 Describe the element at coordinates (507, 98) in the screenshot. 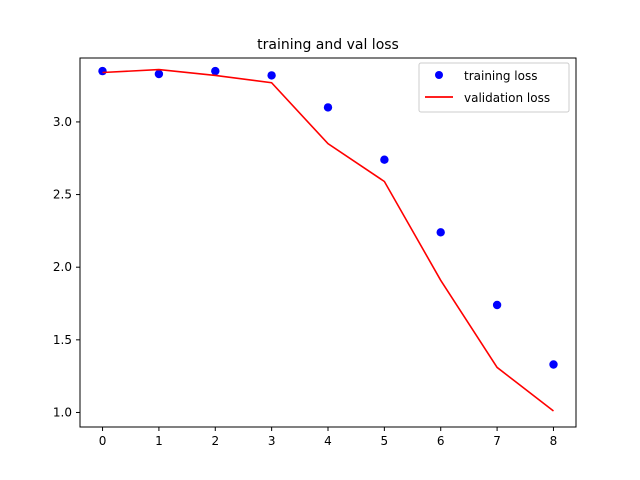

I see `legend-label-validation-loss: validation loss` at that location.